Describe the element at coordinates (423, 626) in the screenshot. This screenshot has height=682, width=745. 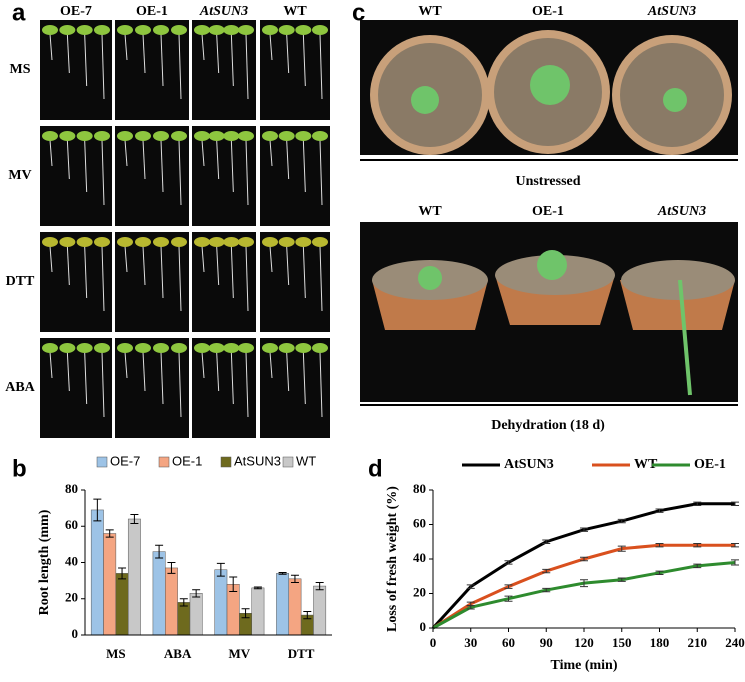
I see `y-tick-label: 0` at that location.